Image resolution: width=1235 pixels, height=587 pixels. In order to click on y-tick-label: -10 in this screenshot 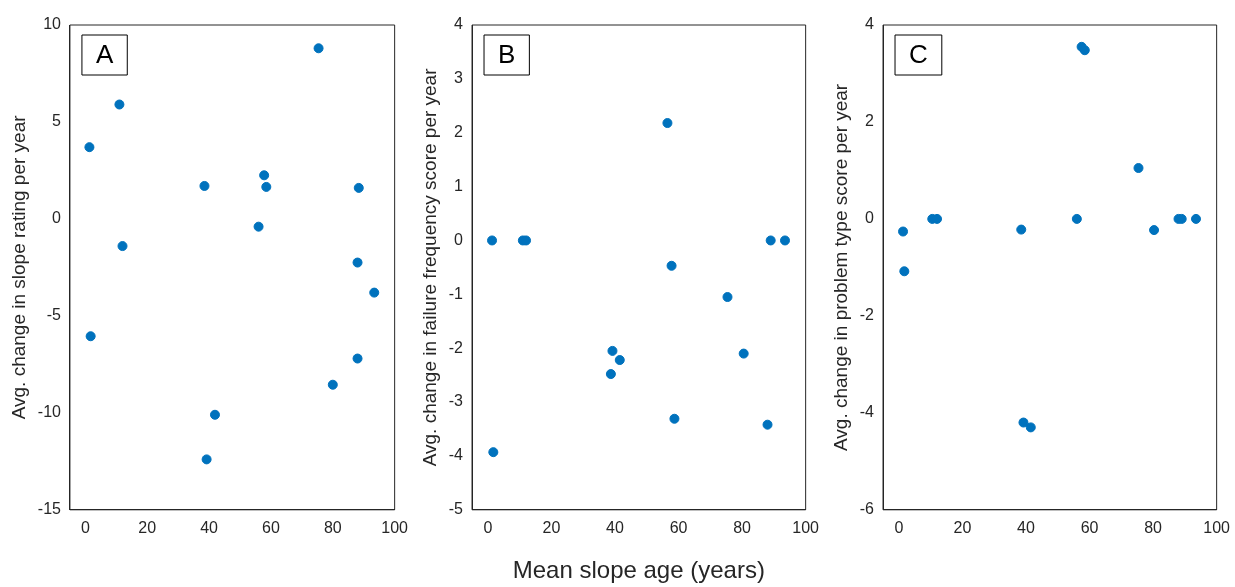, I will do `click(49, 412)`.